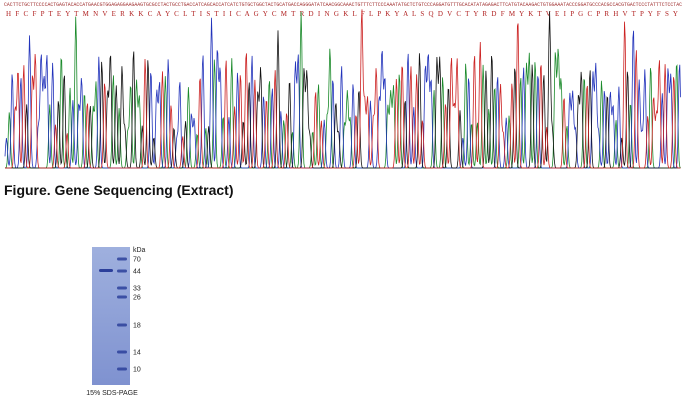  What do you see at coordinates (119, 190) in the screenshot?
I see `figure-caption: Figure. Gene Sequencing (Extract)` at bounding box center [119, 190].